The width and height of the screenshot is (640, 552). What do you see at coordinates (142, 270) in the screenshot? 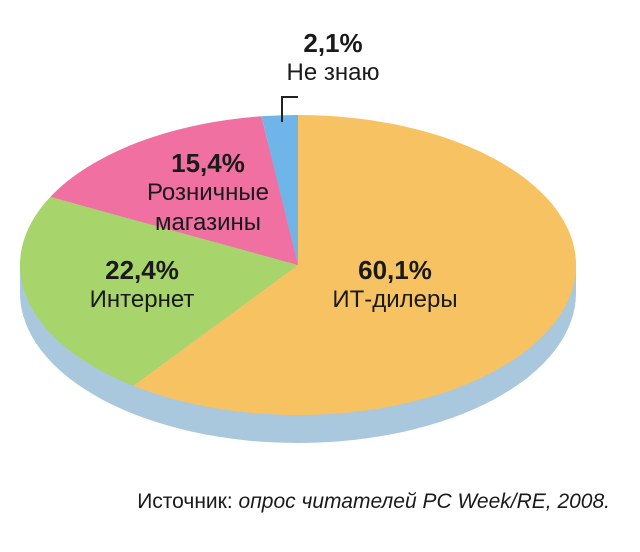
I see `value-label: 22,4%` at bounding box center [142, 270].